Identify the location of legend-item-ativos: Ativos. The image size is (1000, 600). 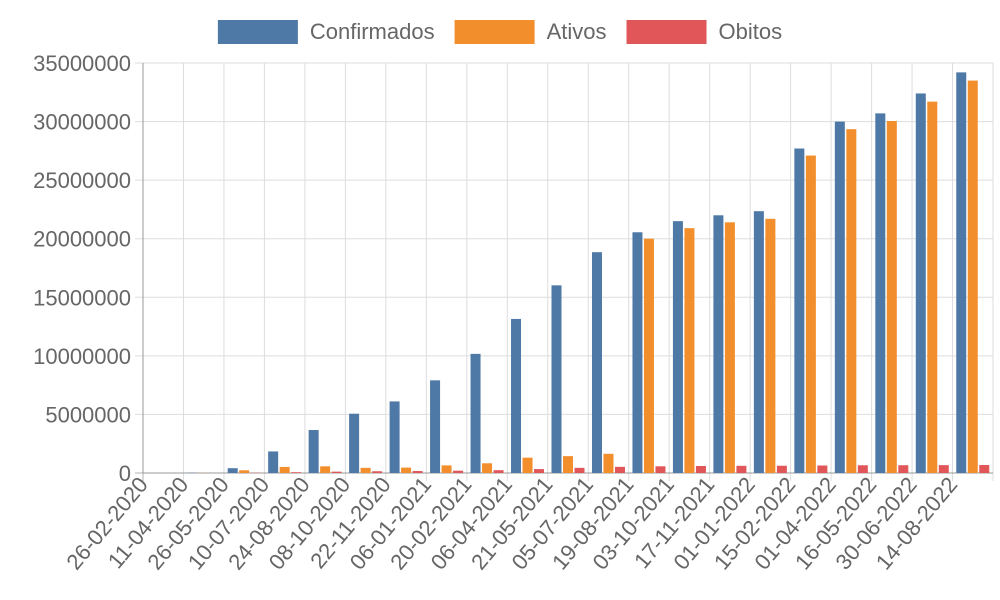
(530, 31).